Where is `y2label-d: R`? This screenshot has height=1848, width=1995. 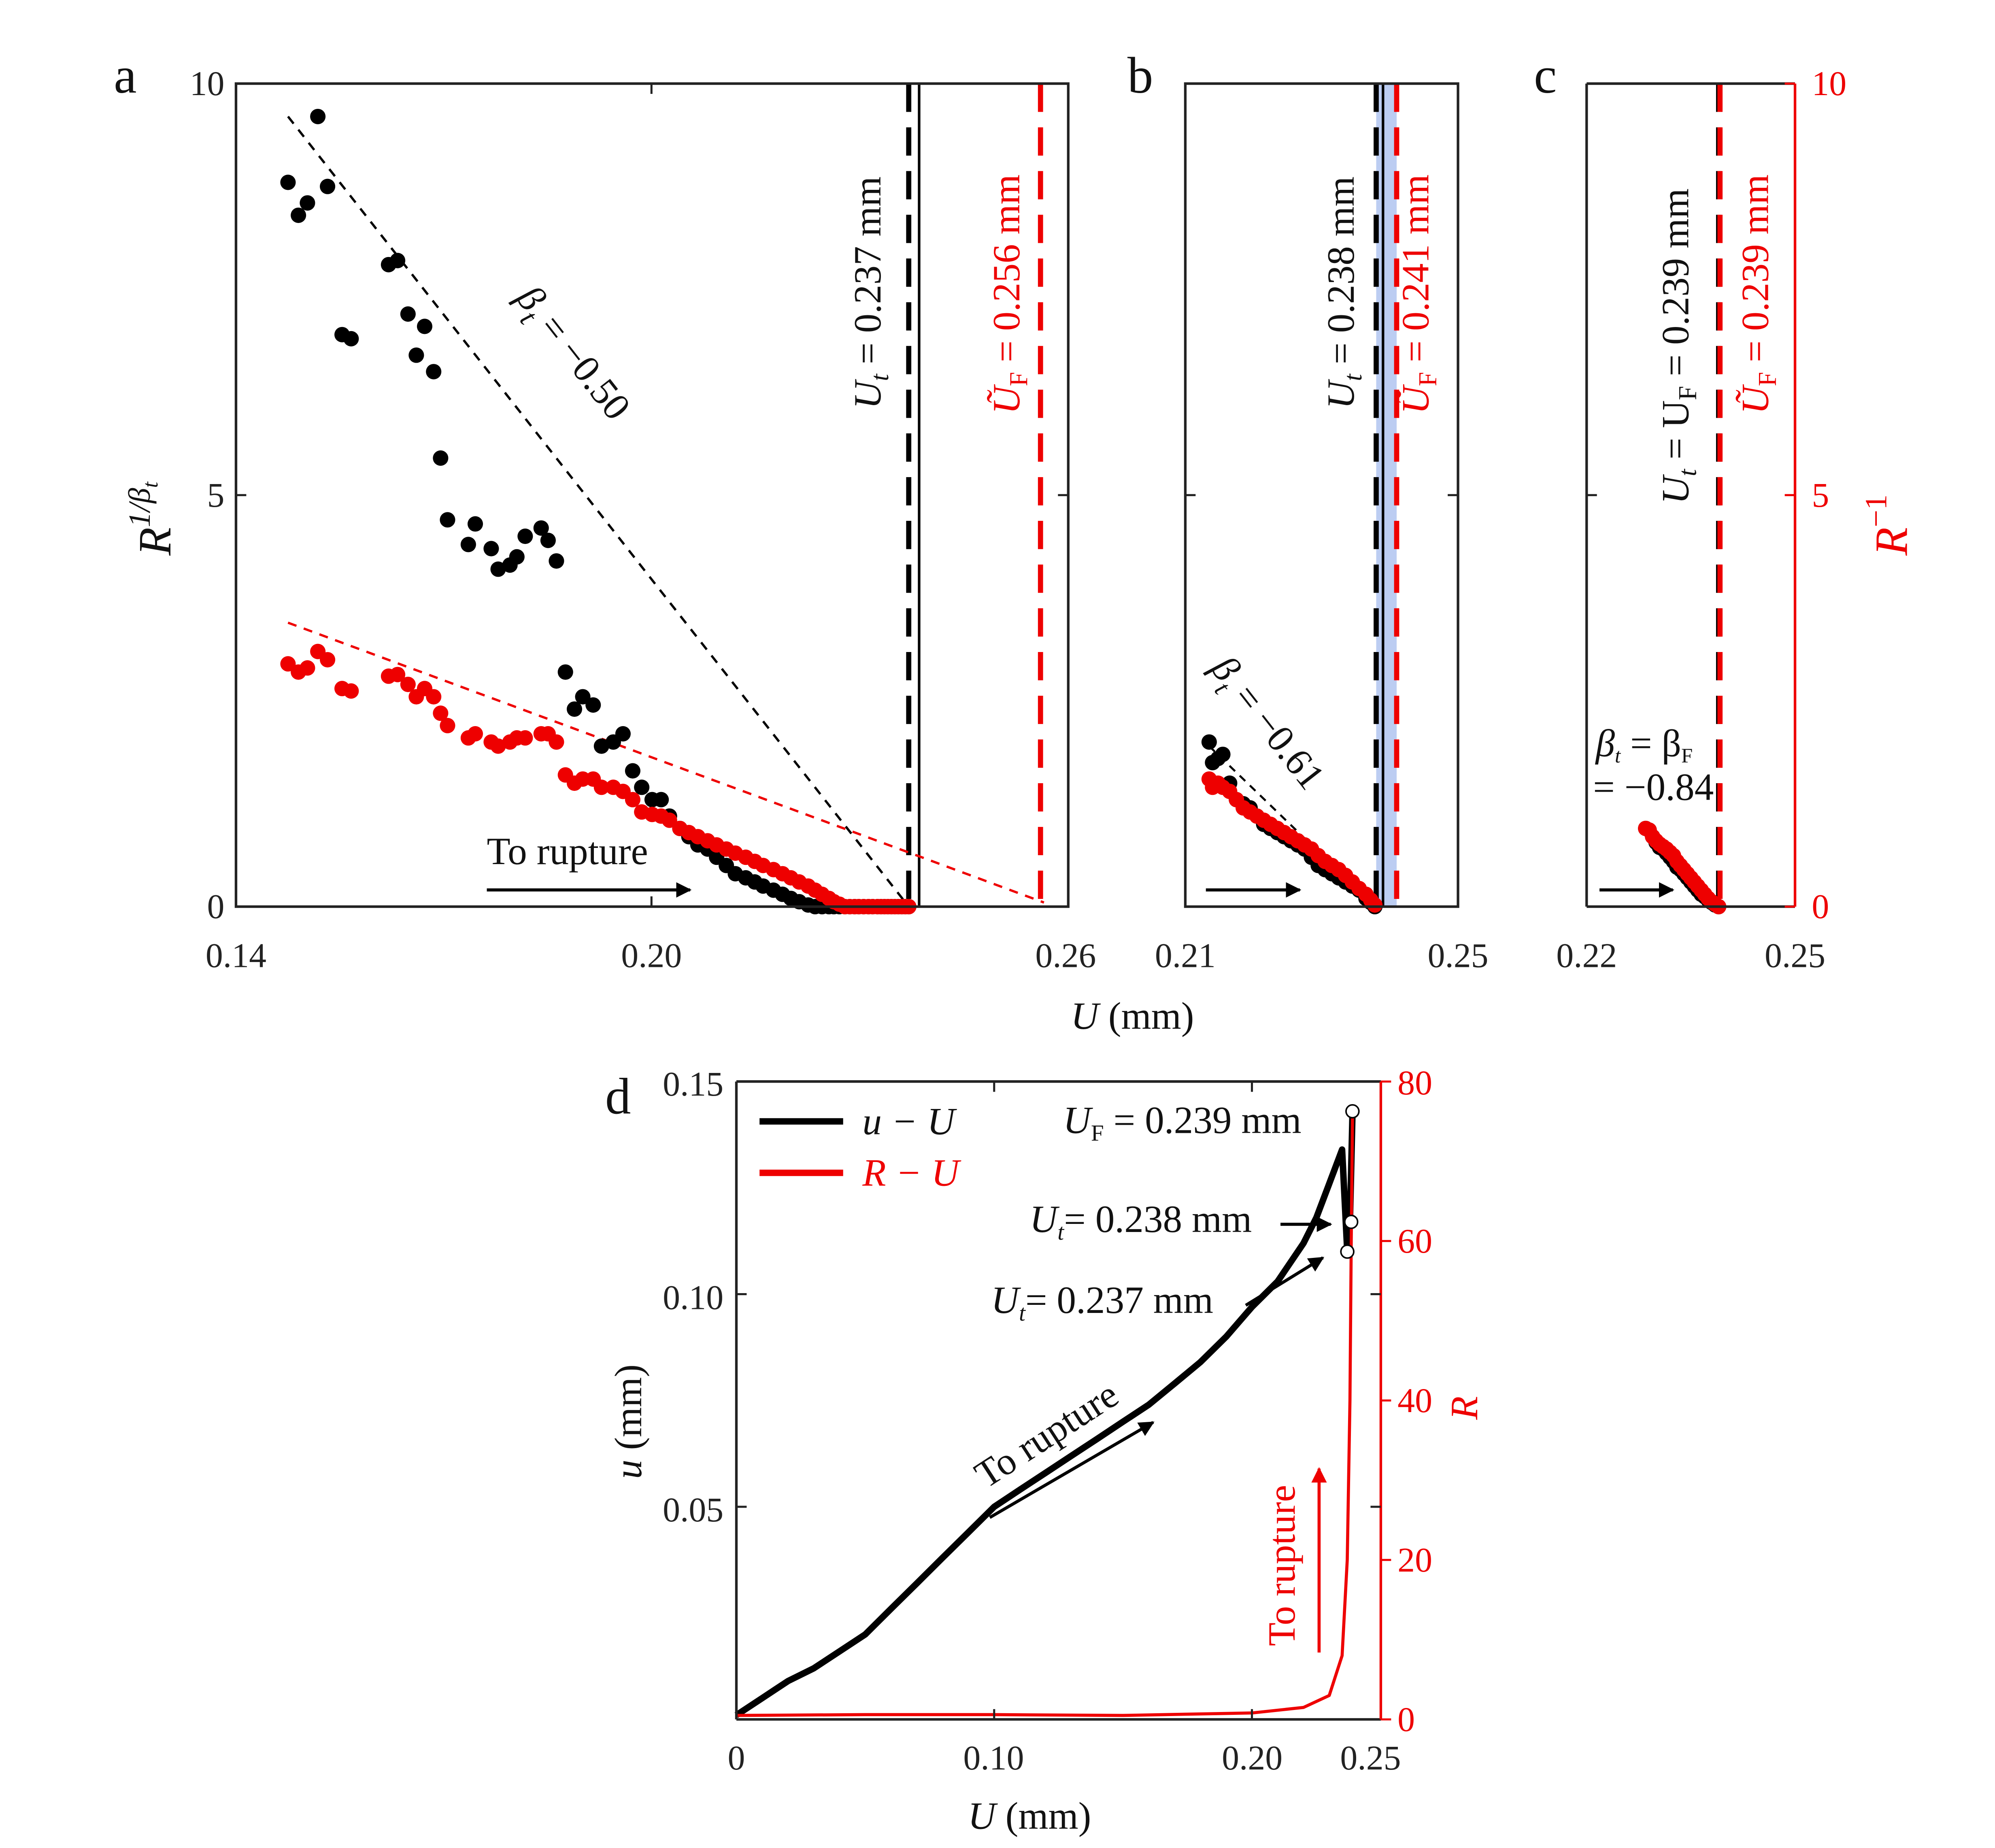 y2label-d: R is located at coordinates (1465, 1408).